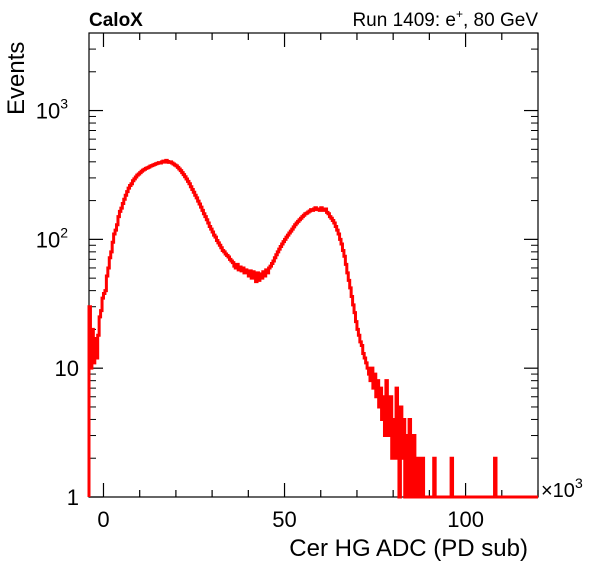  Describe the element at coordinates (558, 491) in the screenshot. I see `x-multiplier-base: ×10` at that location.